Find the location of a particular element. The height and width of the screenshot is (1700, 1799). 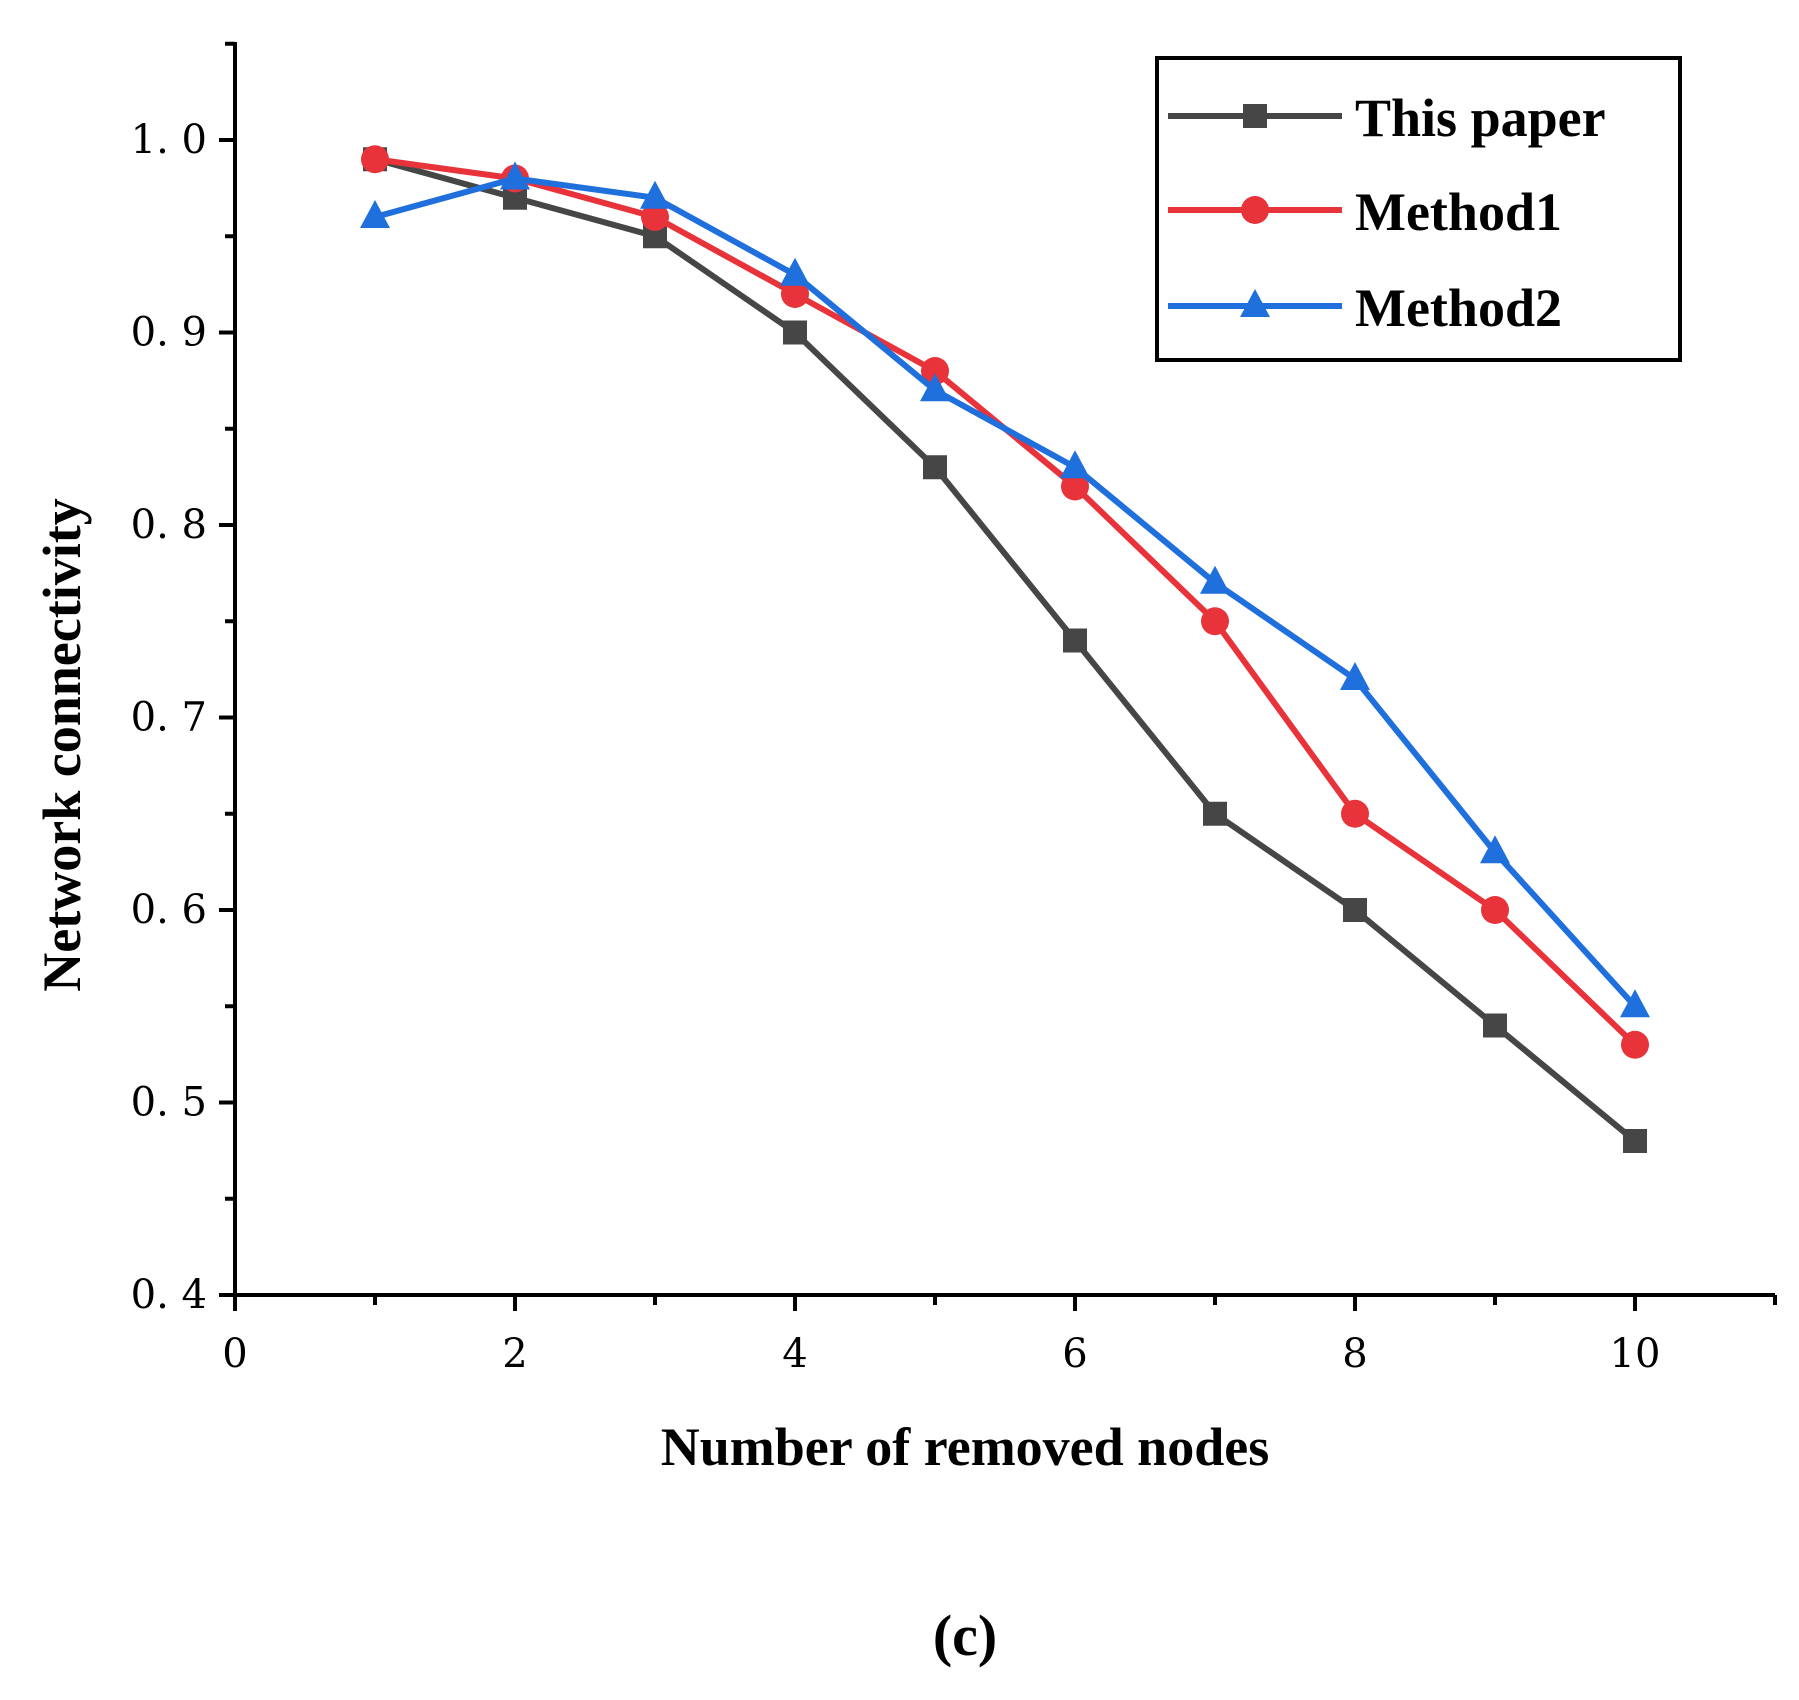

legend-label-this-paper: This paper is located at coordinates (1480, 118).